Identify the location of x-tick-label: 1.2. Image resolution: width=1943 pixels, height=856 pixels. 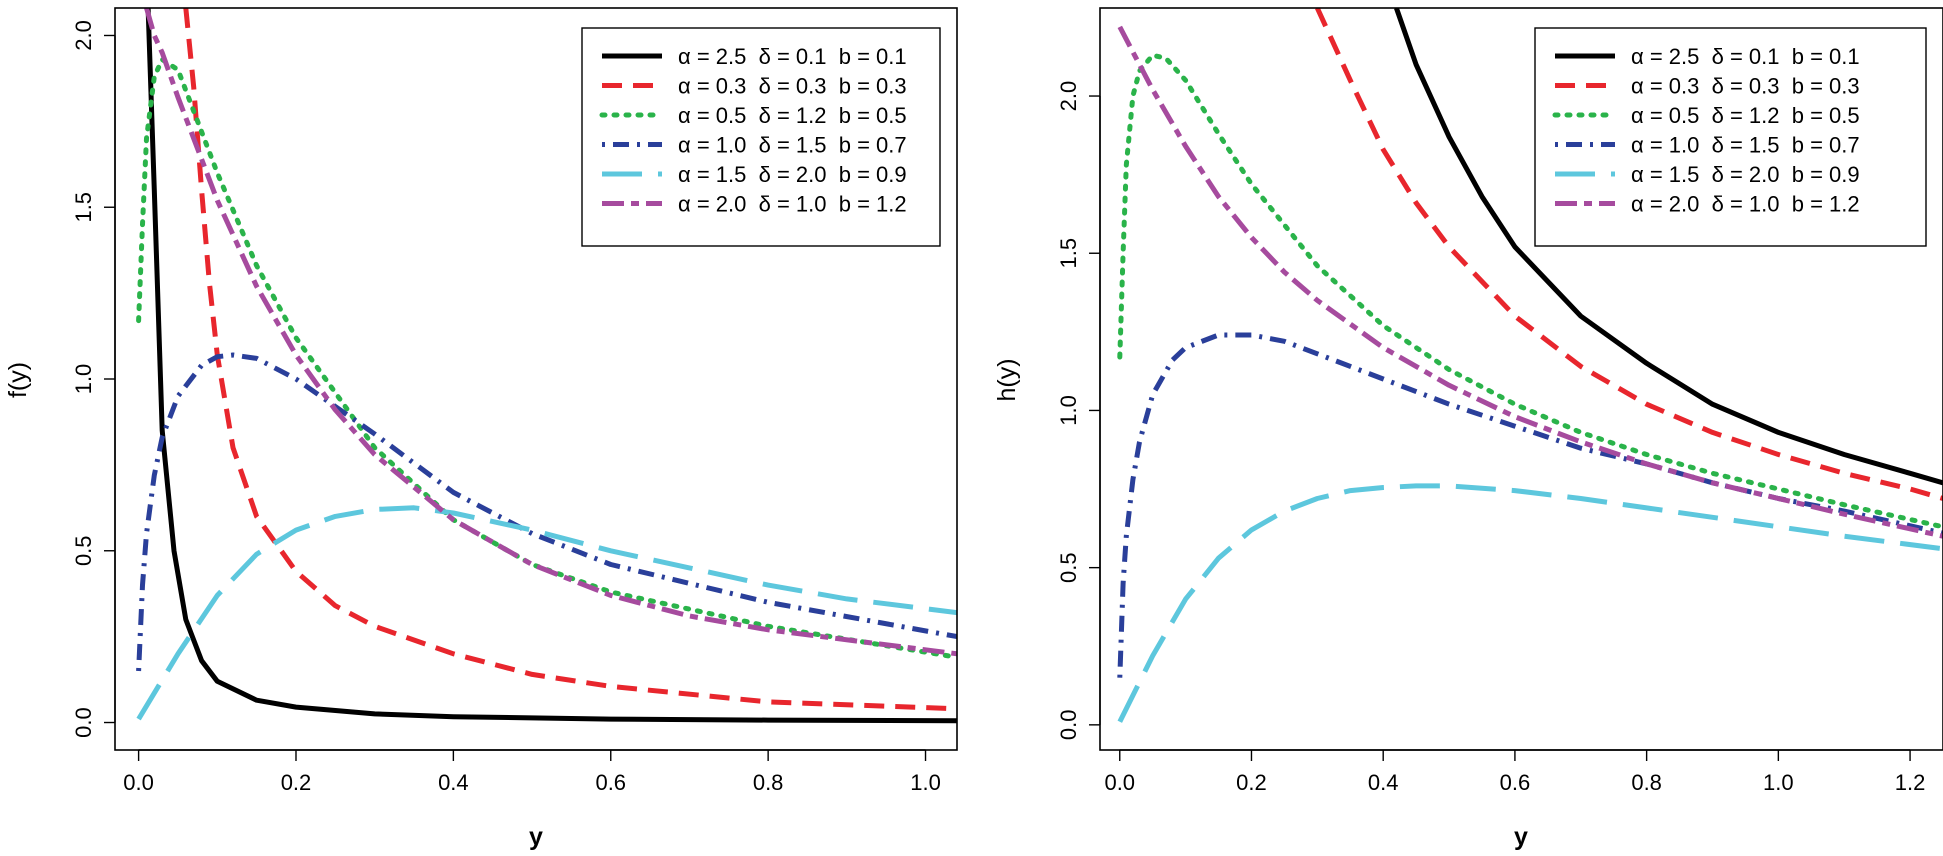
(1910, 782).